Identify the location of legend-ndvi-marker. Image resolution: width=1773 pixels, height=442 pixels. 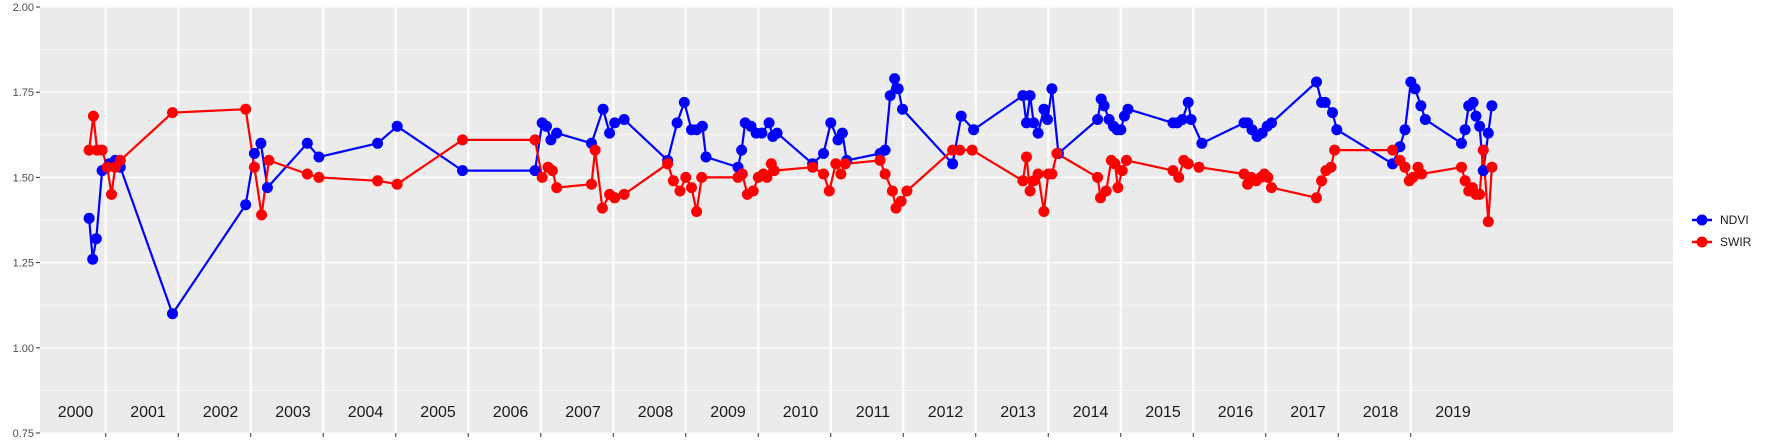
(1702, 220).